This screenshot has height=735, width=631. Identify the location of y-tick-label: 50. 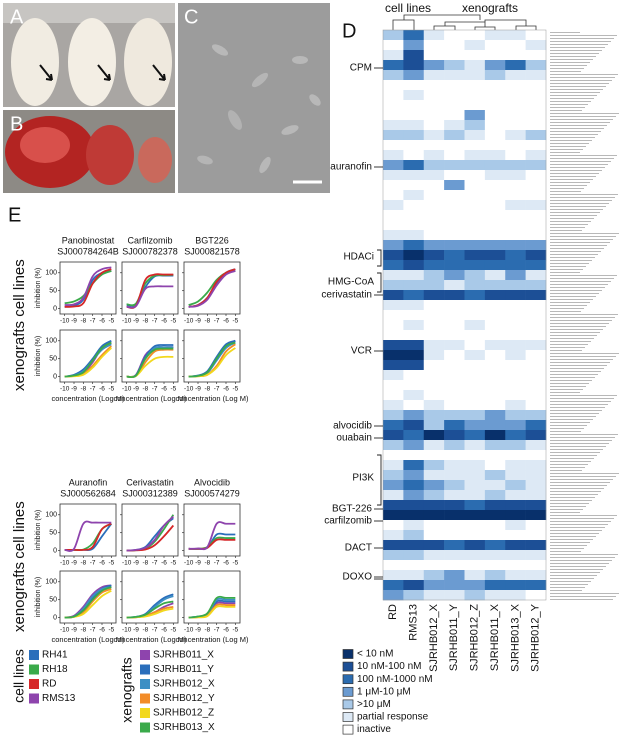
(53, 600).